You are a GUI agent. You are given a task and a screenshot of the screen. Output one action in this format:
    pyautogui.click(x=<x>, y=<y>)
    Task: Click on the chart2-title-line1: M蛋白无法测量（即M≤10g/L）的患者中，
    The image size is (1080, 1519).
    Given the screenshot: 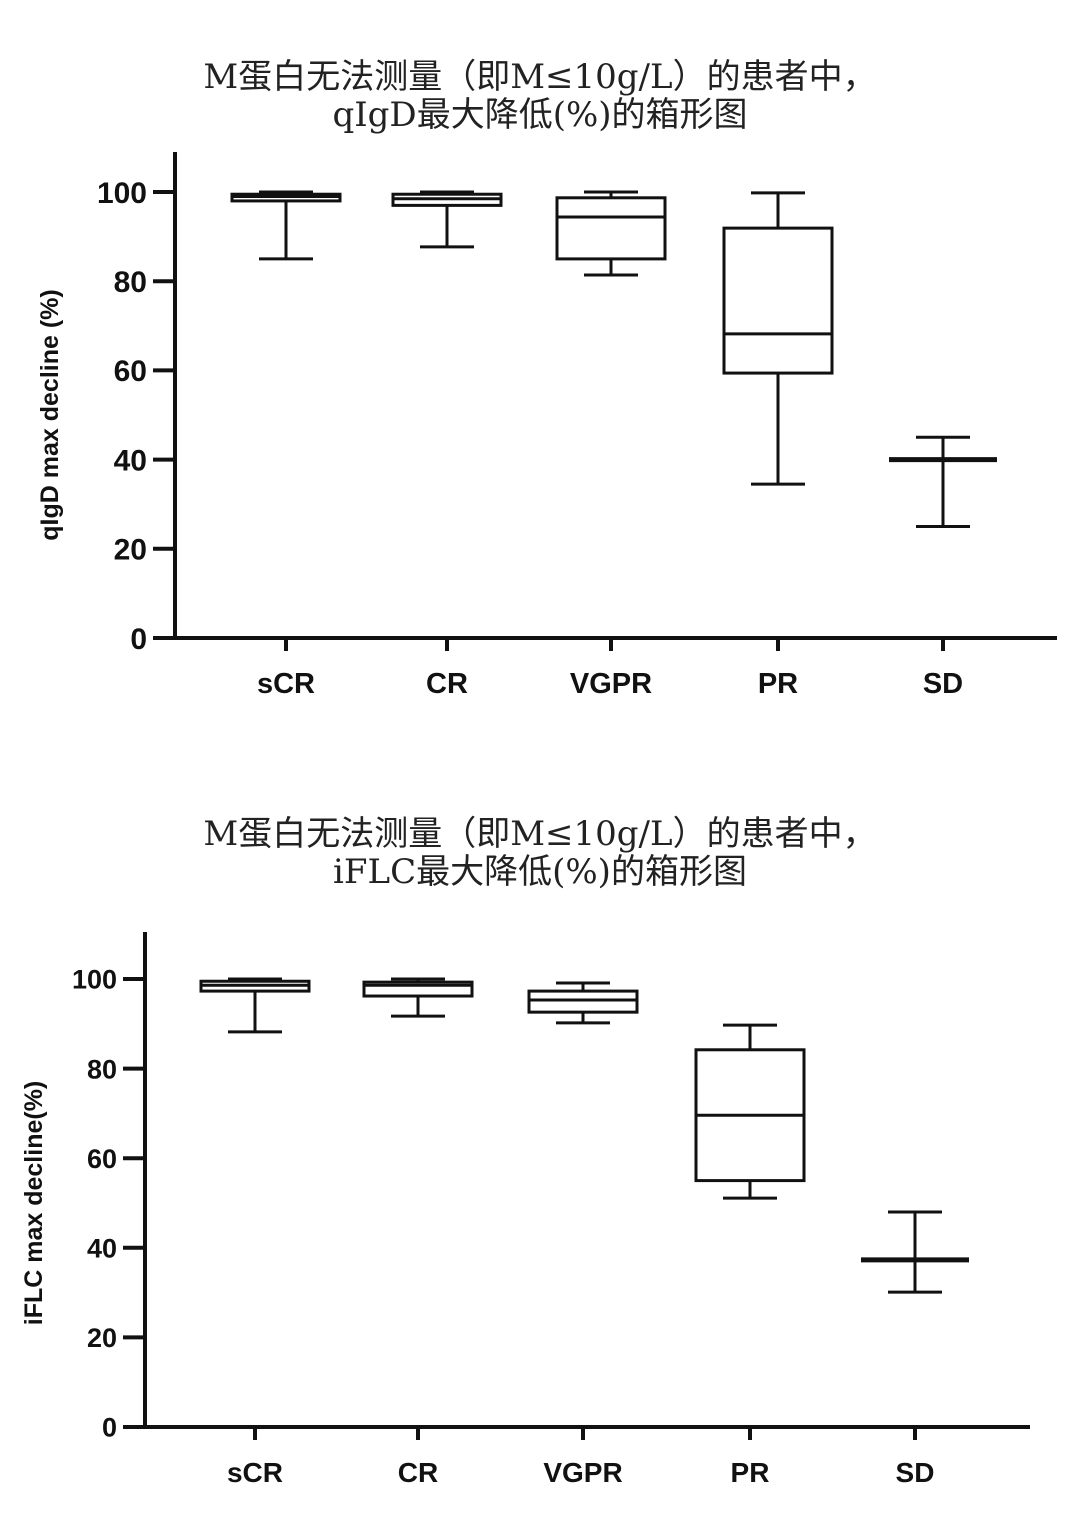 What is the action you would take?
    pyautogui.click(x=540, y=834)
    